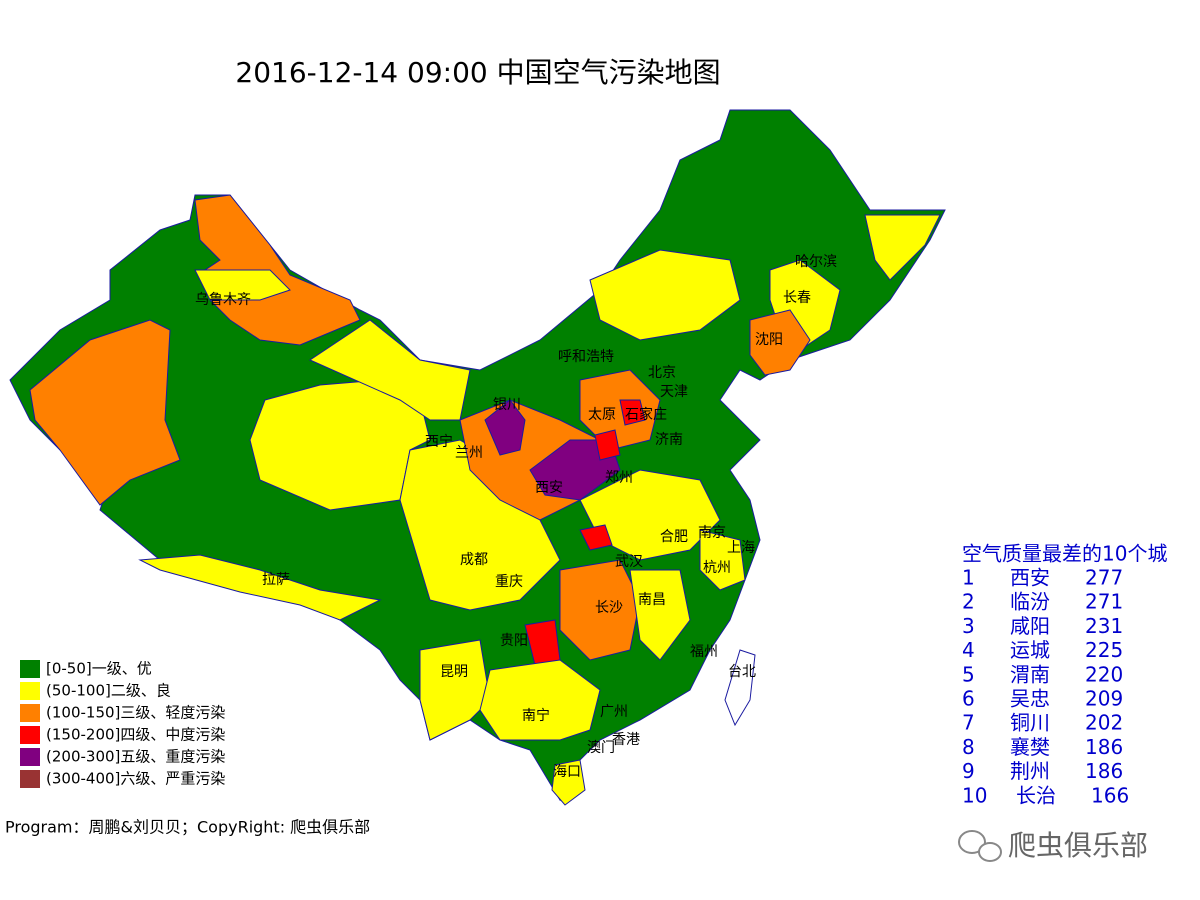 This screenshot has width=1200, height=900. What do you see at coordinates (1030, 650) in the screenshot?
I see `rank-city: 运城` at bounding box center [1030, 650].